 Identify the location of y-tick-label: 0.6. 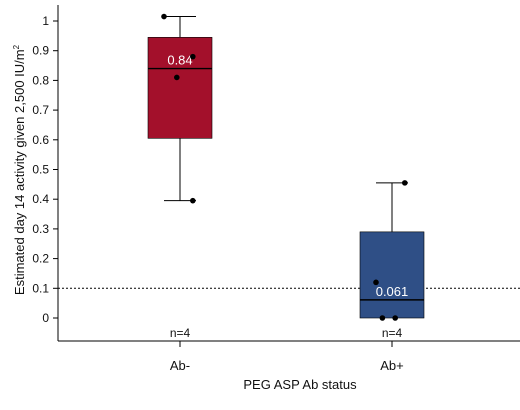
(40, 140).